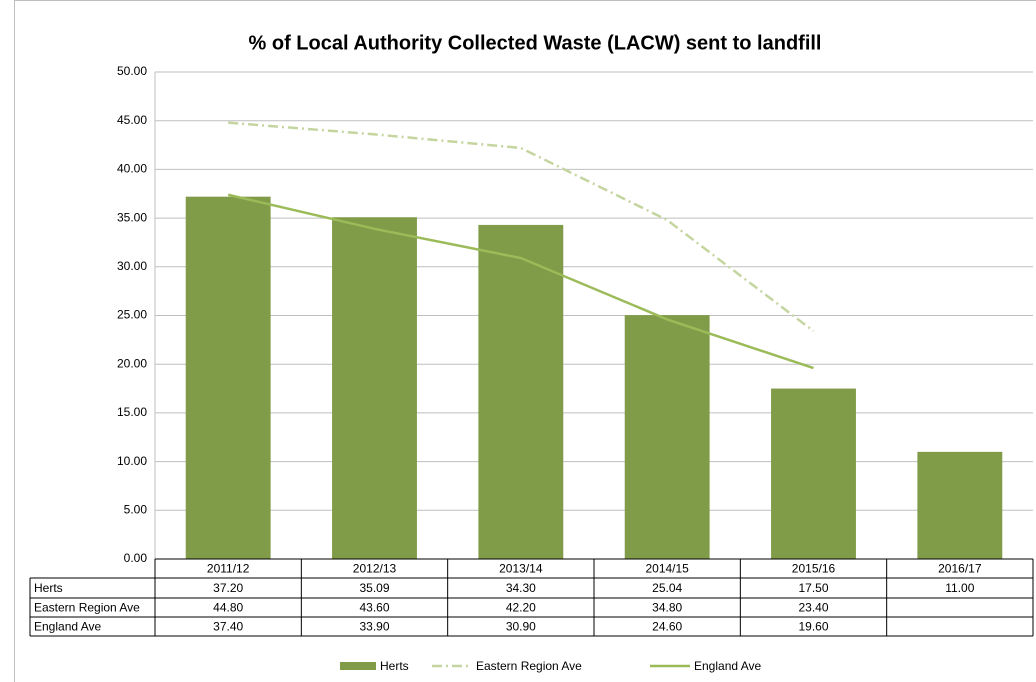 This screenshot has height=682, width=1036. I want to click on legend-label: England Ave, so click(727, 666).